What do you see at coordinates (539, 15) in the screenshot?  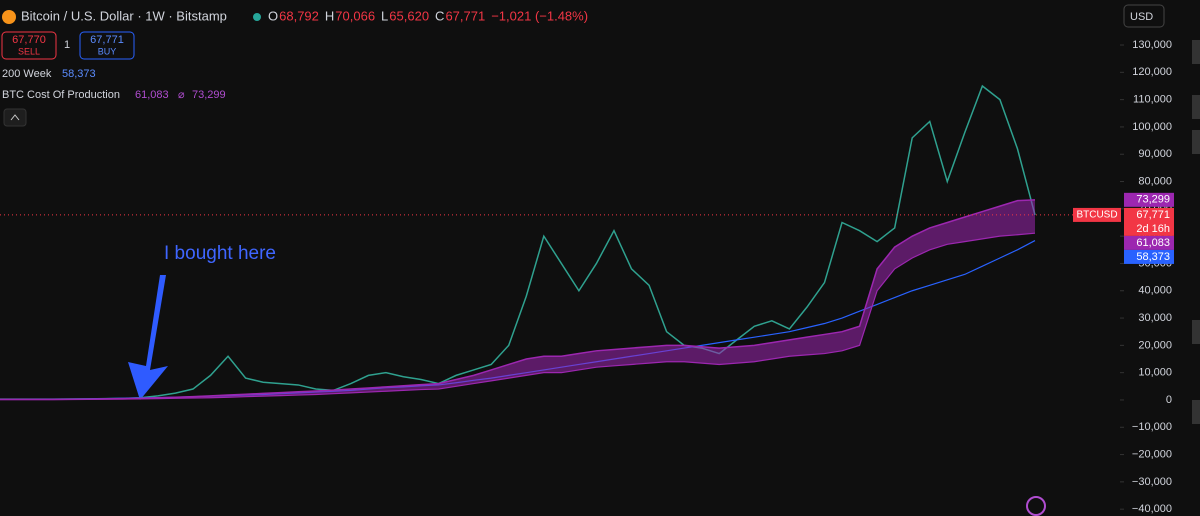 I see `change: −1,021 (−1.48%)` at bounding box center [539, 15].